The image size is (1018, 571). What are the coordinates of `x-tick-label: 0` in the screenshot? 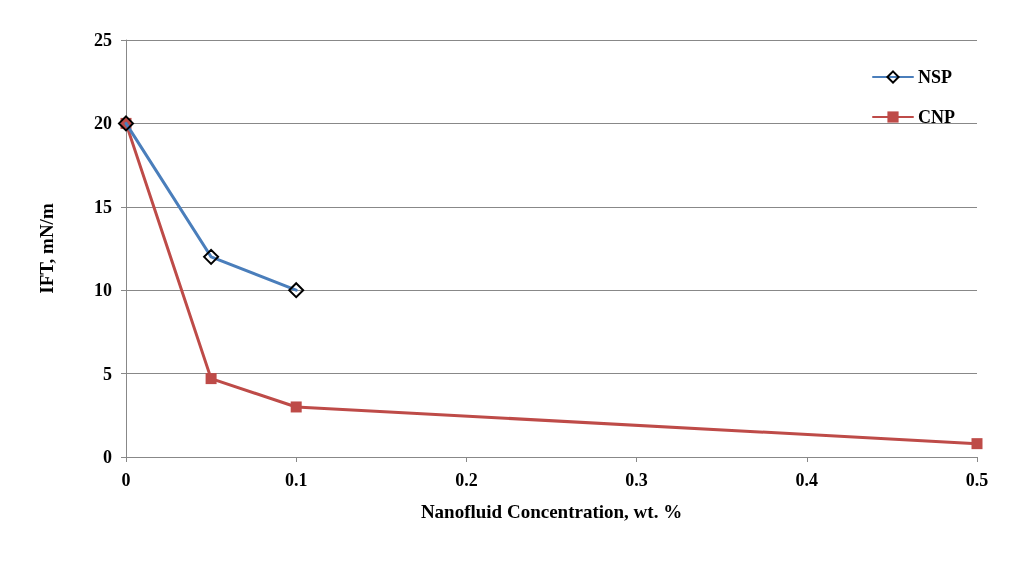 It's located at (126, 480).